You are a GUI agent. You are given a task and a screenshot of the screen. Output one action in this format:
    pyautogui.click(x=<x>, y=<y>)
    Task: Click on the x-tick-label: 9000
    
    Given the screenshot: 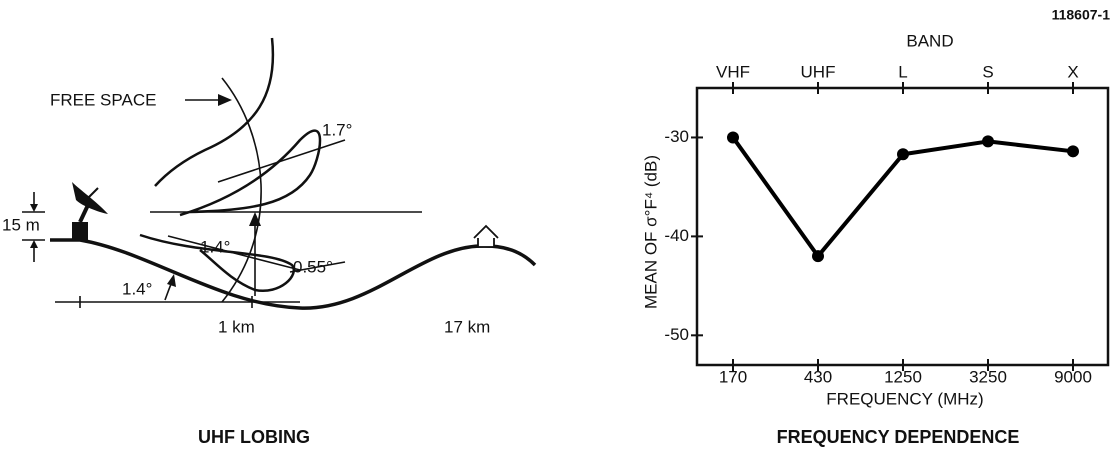 What is the action you would take?
    pyautogui.click(x=1073, y=376)
    